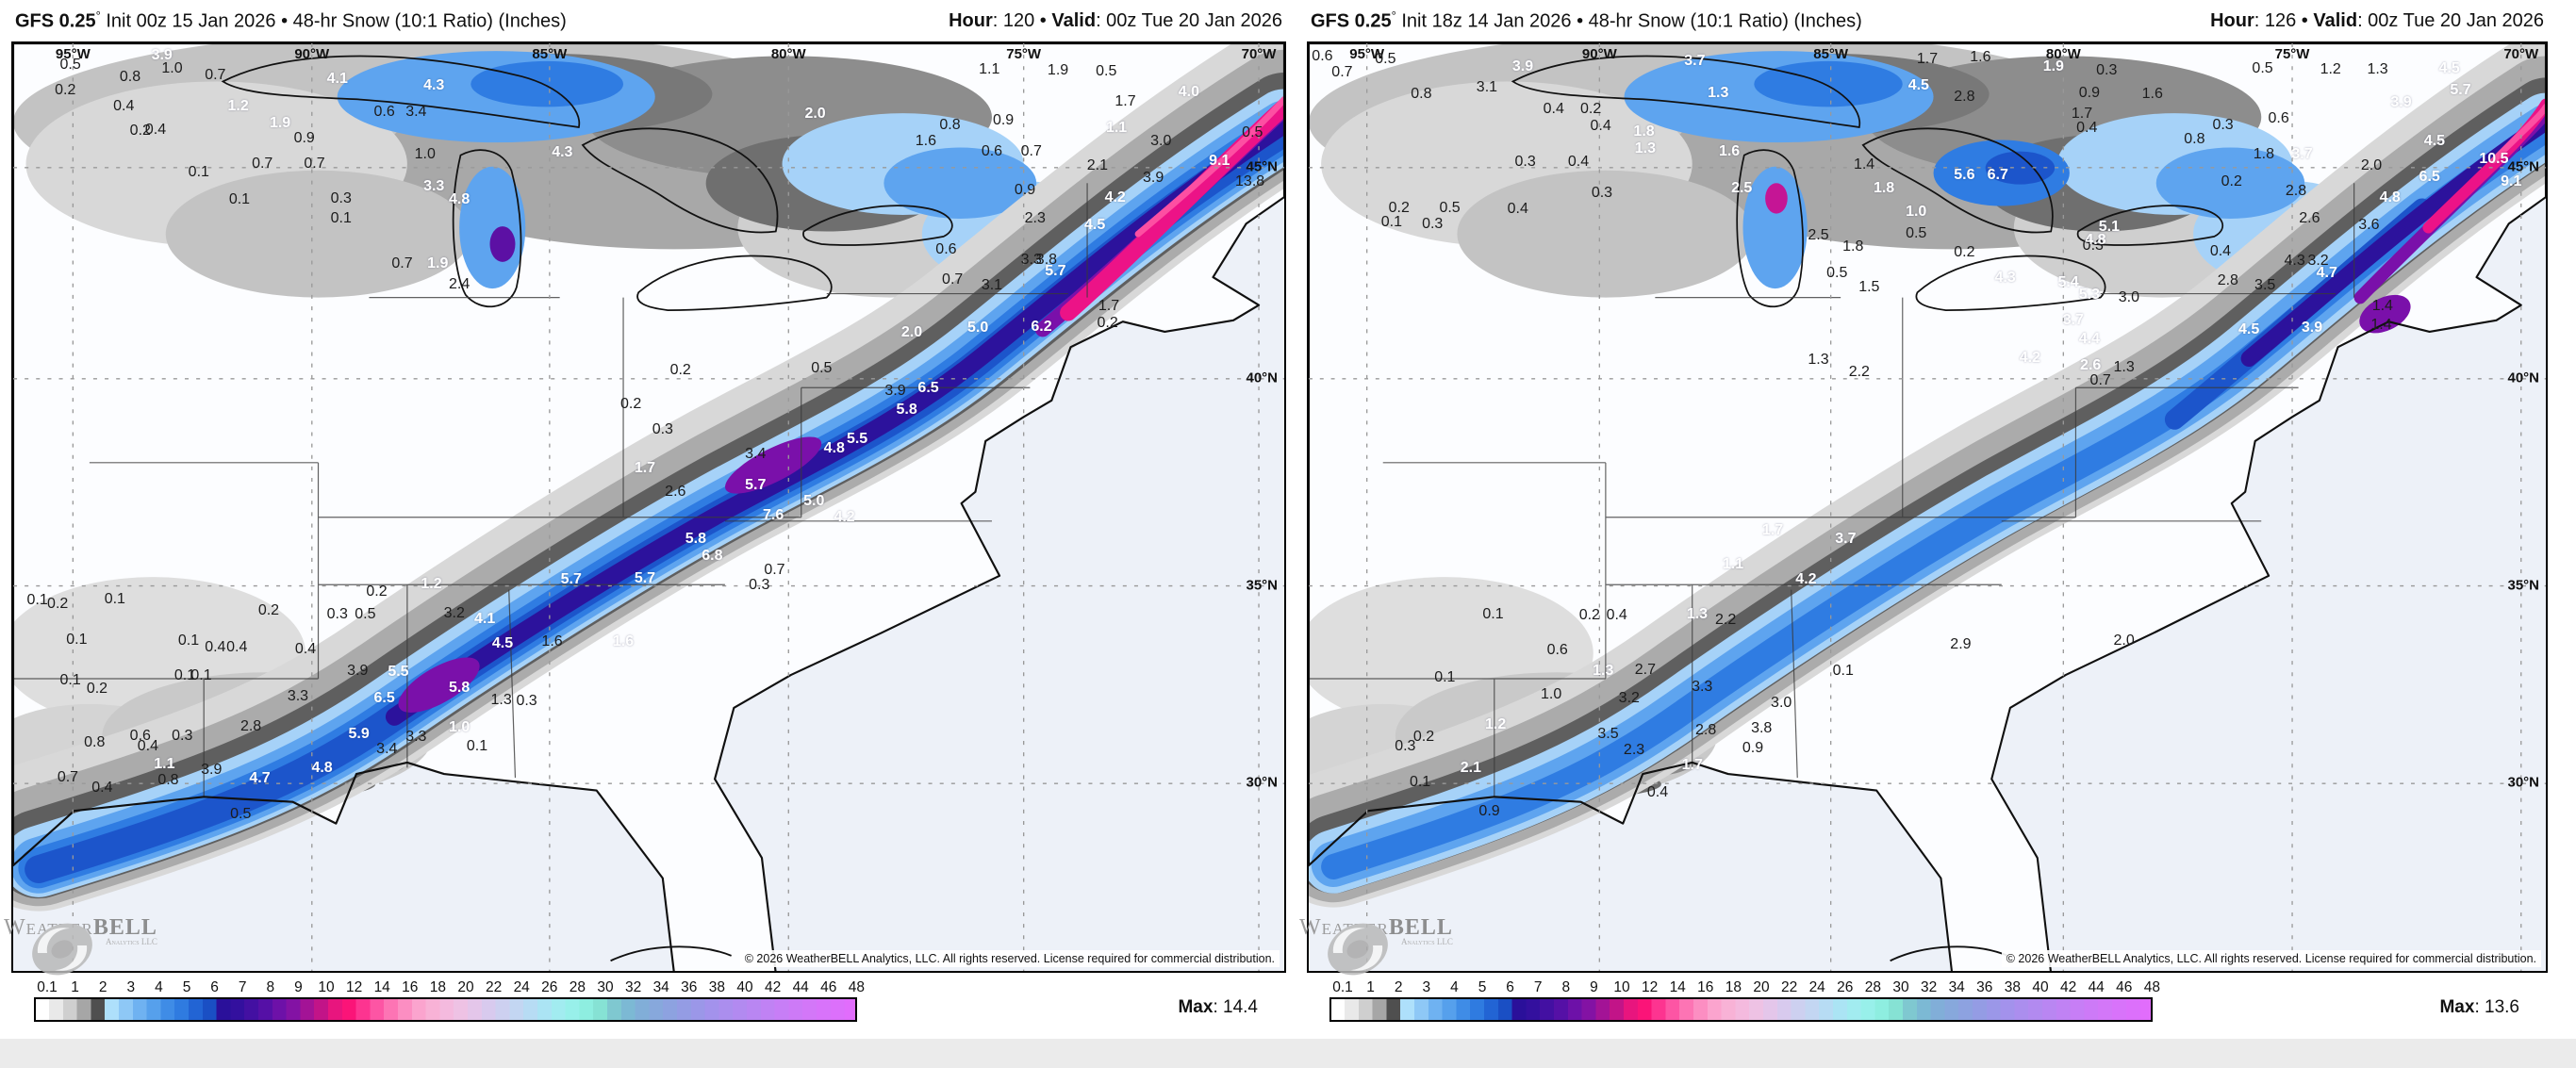  I want to click on logo-bell: BELL, so click(124, 928).